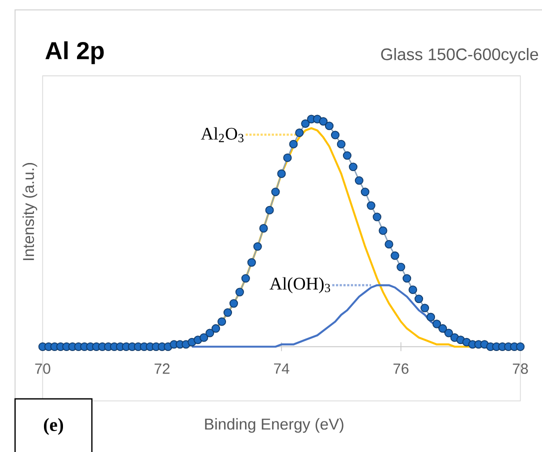  Describe the element at coordinates (42, 368) in the screenshot. I see `x-tick-label: 70` at that location.